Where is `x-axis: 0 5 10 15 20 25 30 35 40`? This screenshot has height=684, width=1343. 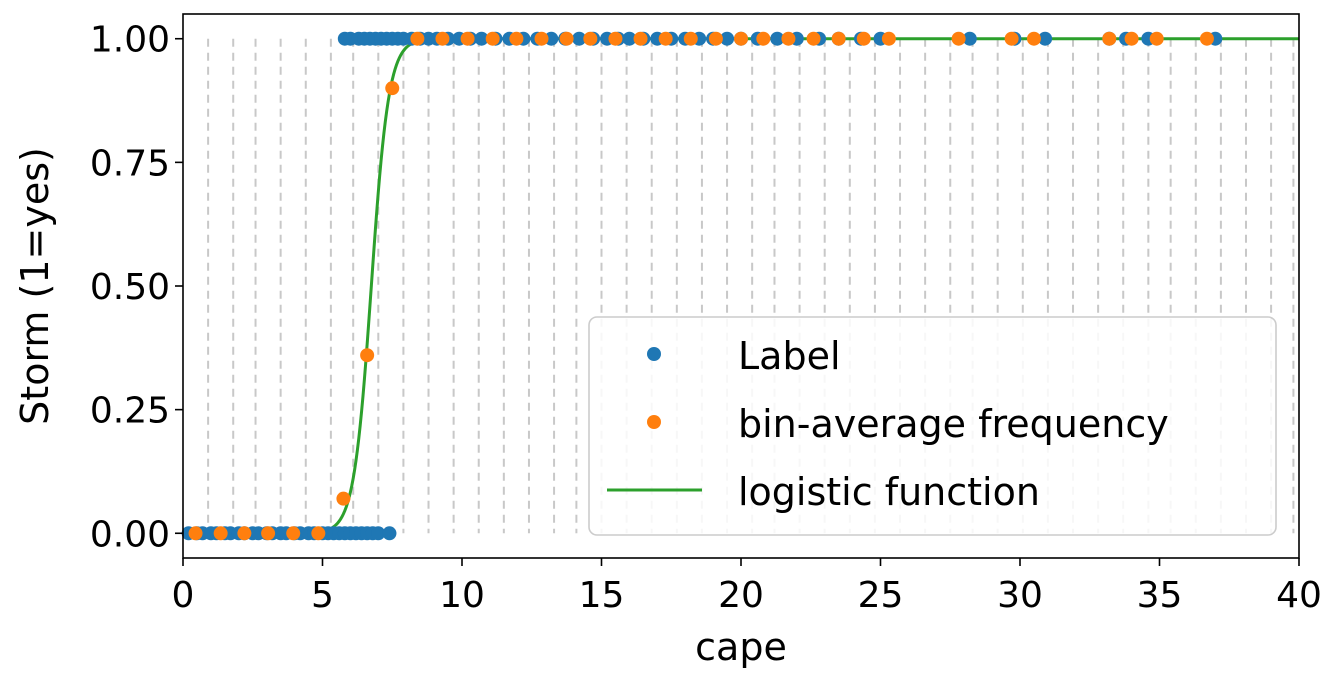
x-axis: 0 5 10 15 20 25 30 35 40 is located at coordinates (747, 587).